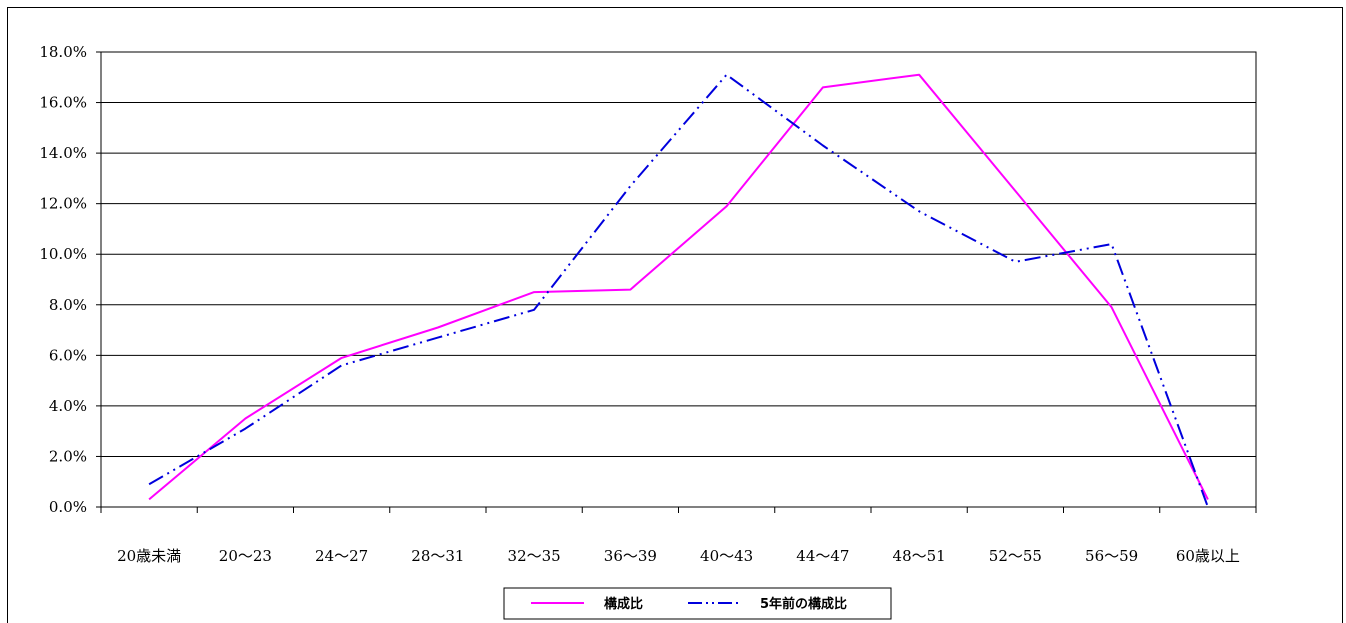 Image resolution: width=1346 pixels, height=623 pixels. Describe the element at coordinates (245, 556) in the screenshot. I see `x-tick-label: 20～23` at that location.